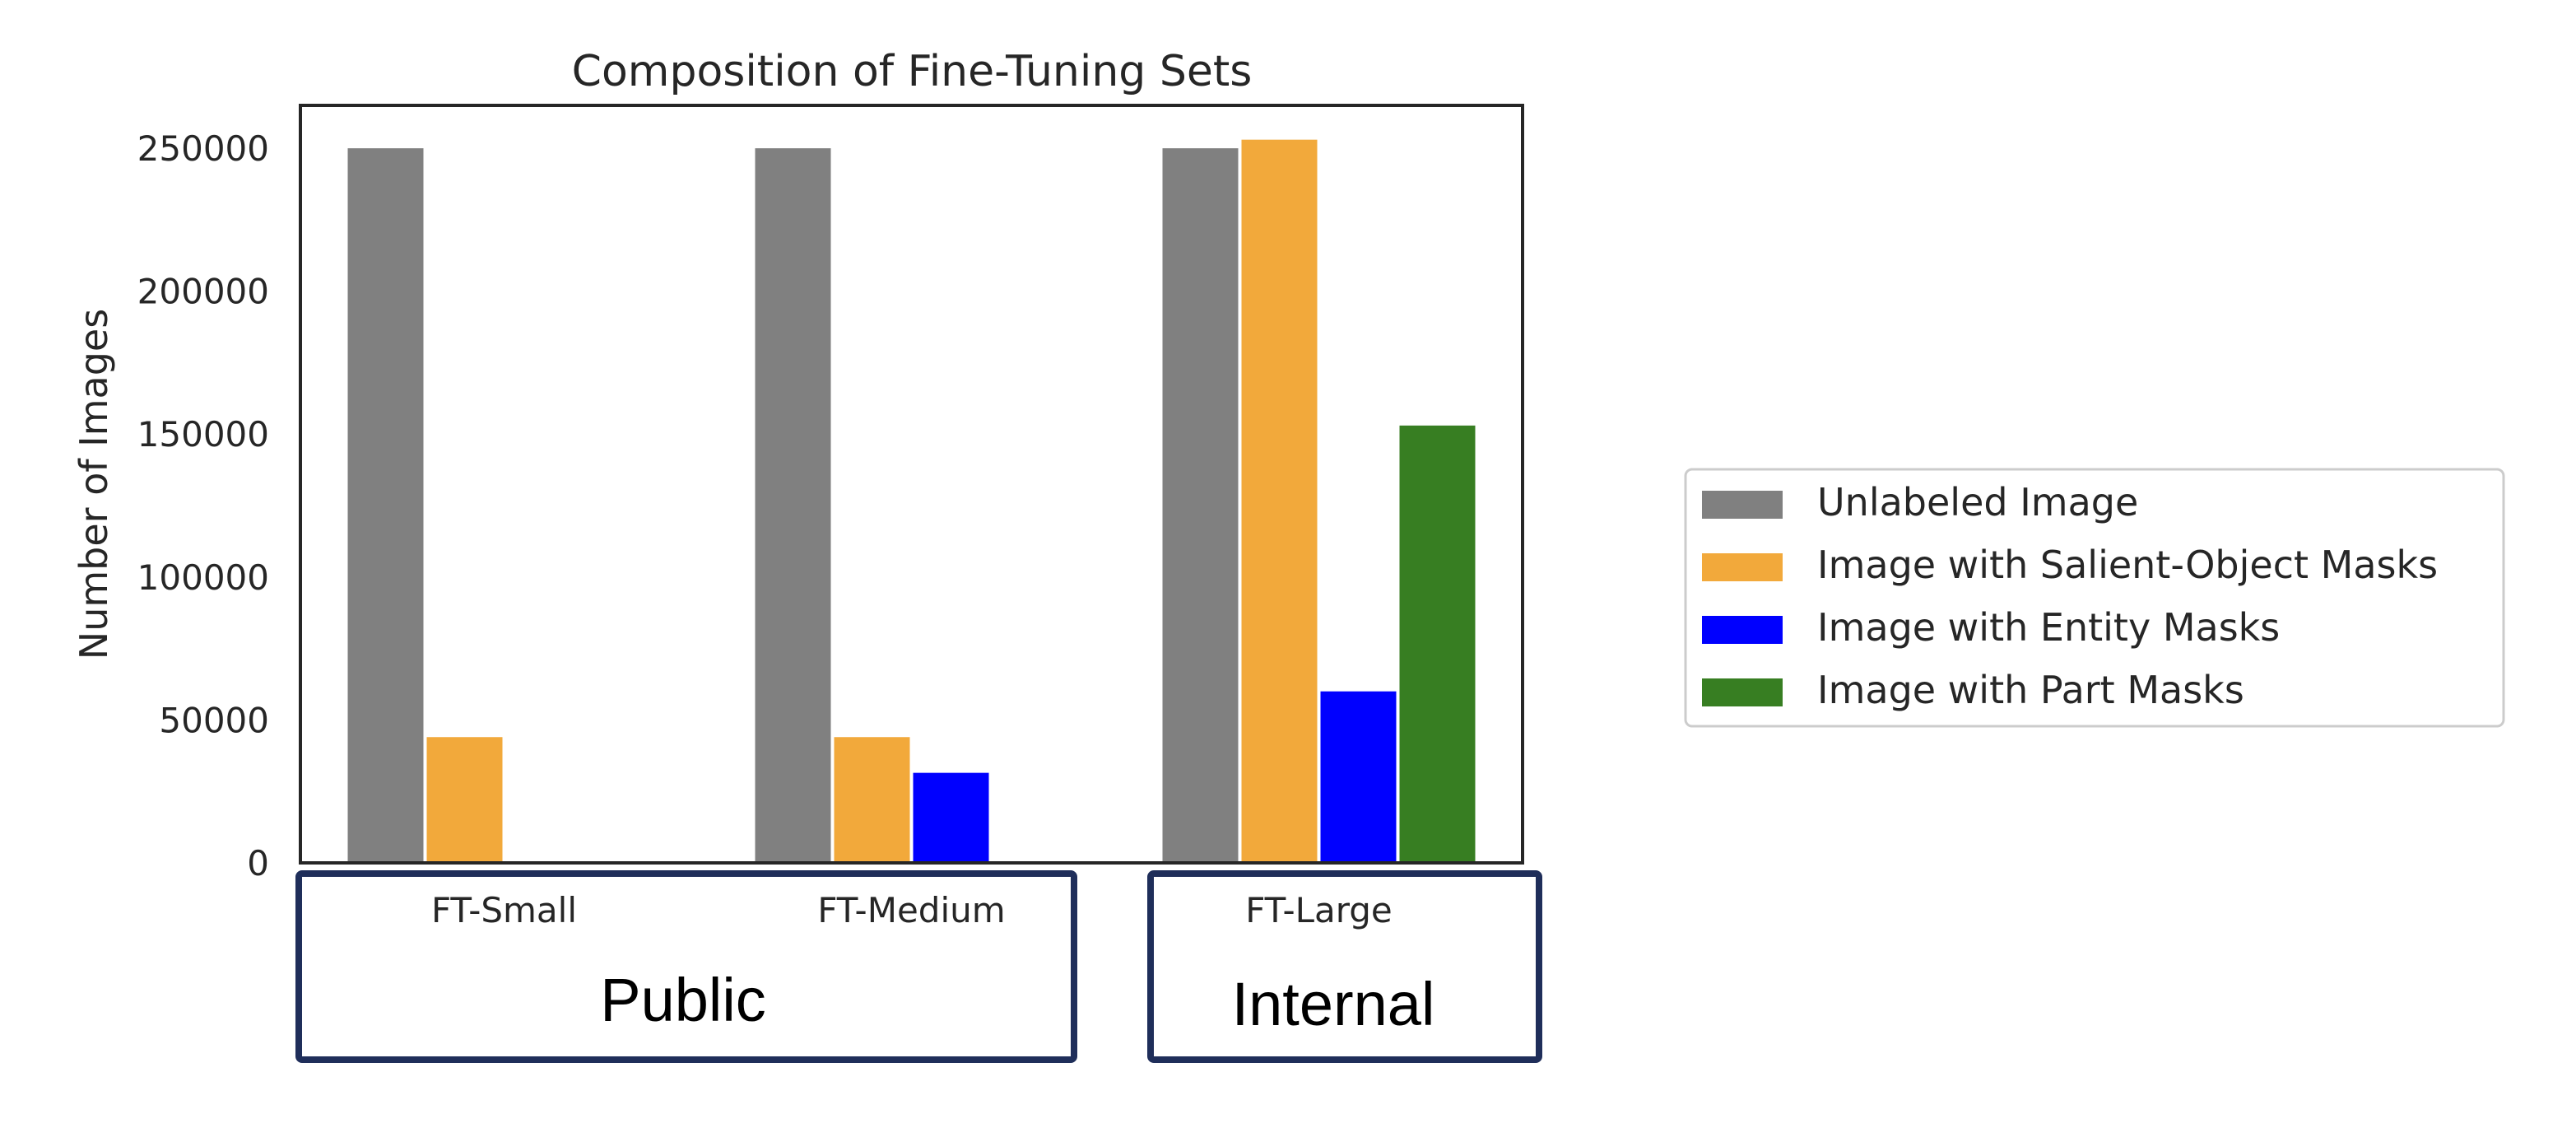 The height and width of the screenshot is (1128, 2576). Describe the element at coordinates (203, 577) in the screenshot. I see `y-tick-label: 100000` at that location.